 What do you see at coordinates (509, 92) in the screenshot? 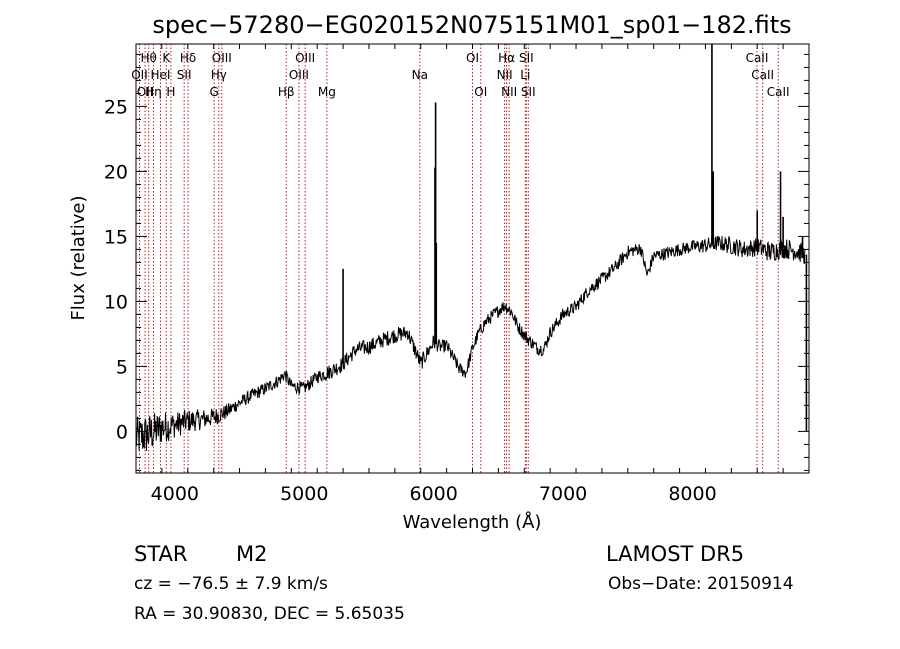
I see `line-label-21: NII` at bounding box center [509, 92].